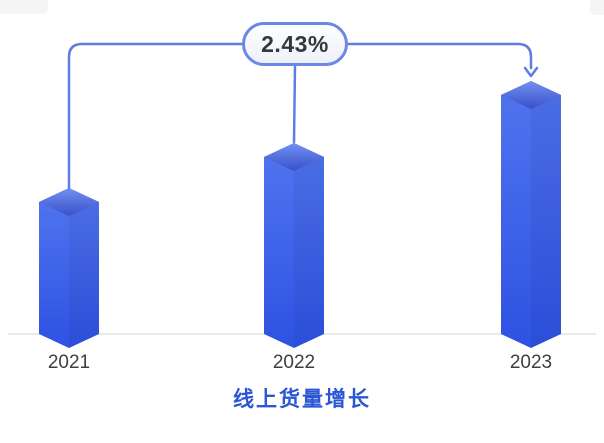  I want to click on axis-label-2023: 2023, so click(531, 362).